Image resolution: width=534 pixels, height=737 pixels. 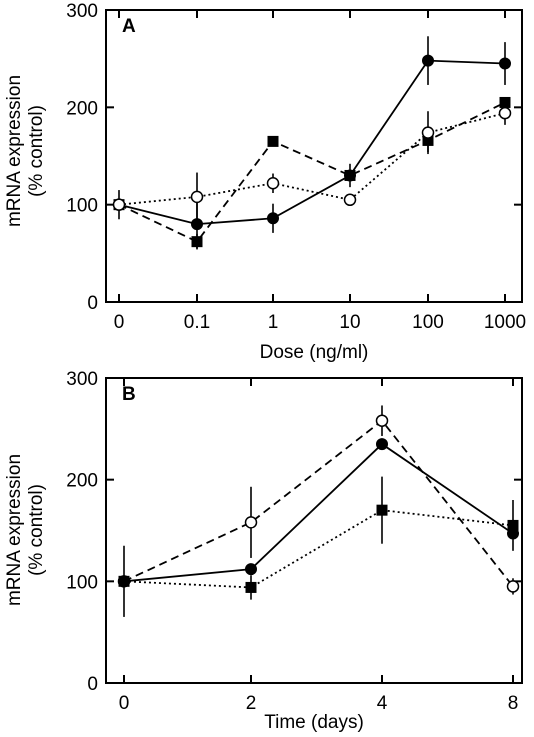 I want to click on x-tick-label: 0.1, so click(x=197, y=322).